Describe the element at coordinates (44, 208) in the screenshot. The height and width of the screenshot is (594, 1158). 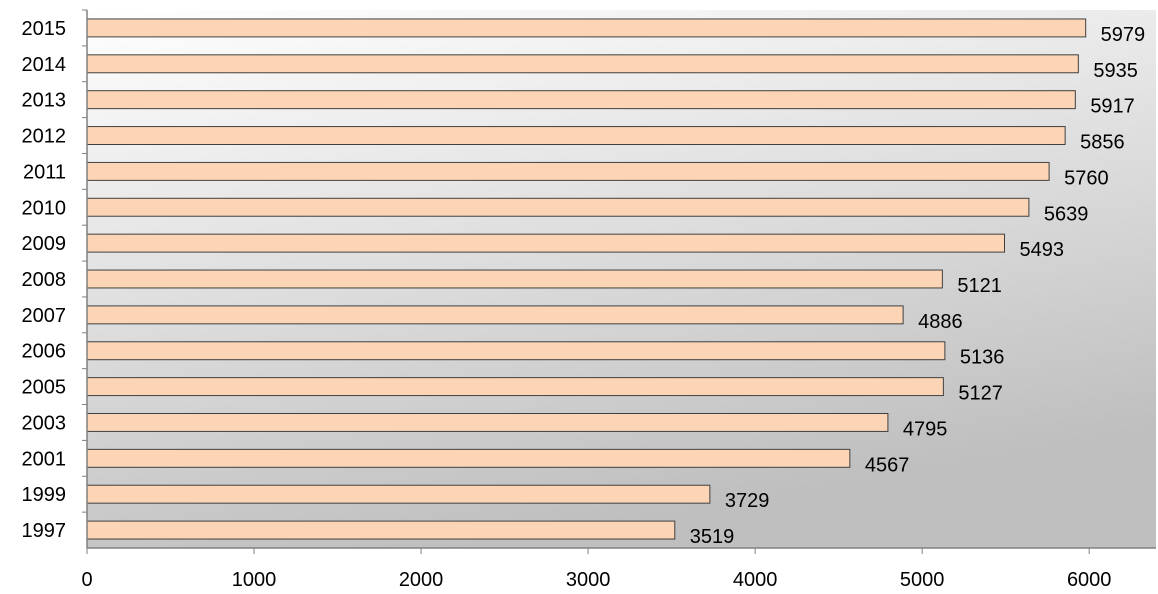
I see `category-label: 2010` at that location.